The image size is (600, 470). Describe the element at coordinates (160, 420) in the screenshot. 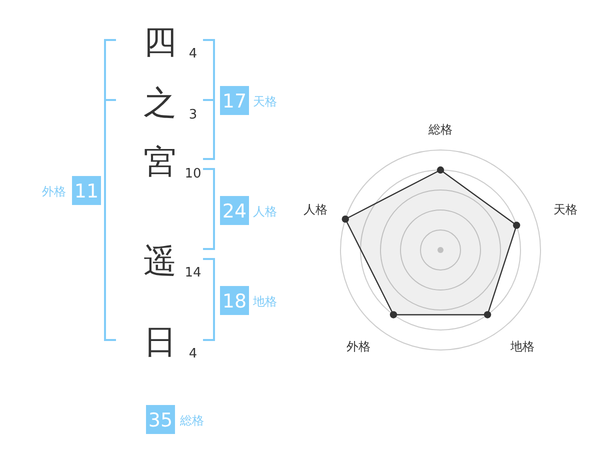

I see `text: 35` at that location.